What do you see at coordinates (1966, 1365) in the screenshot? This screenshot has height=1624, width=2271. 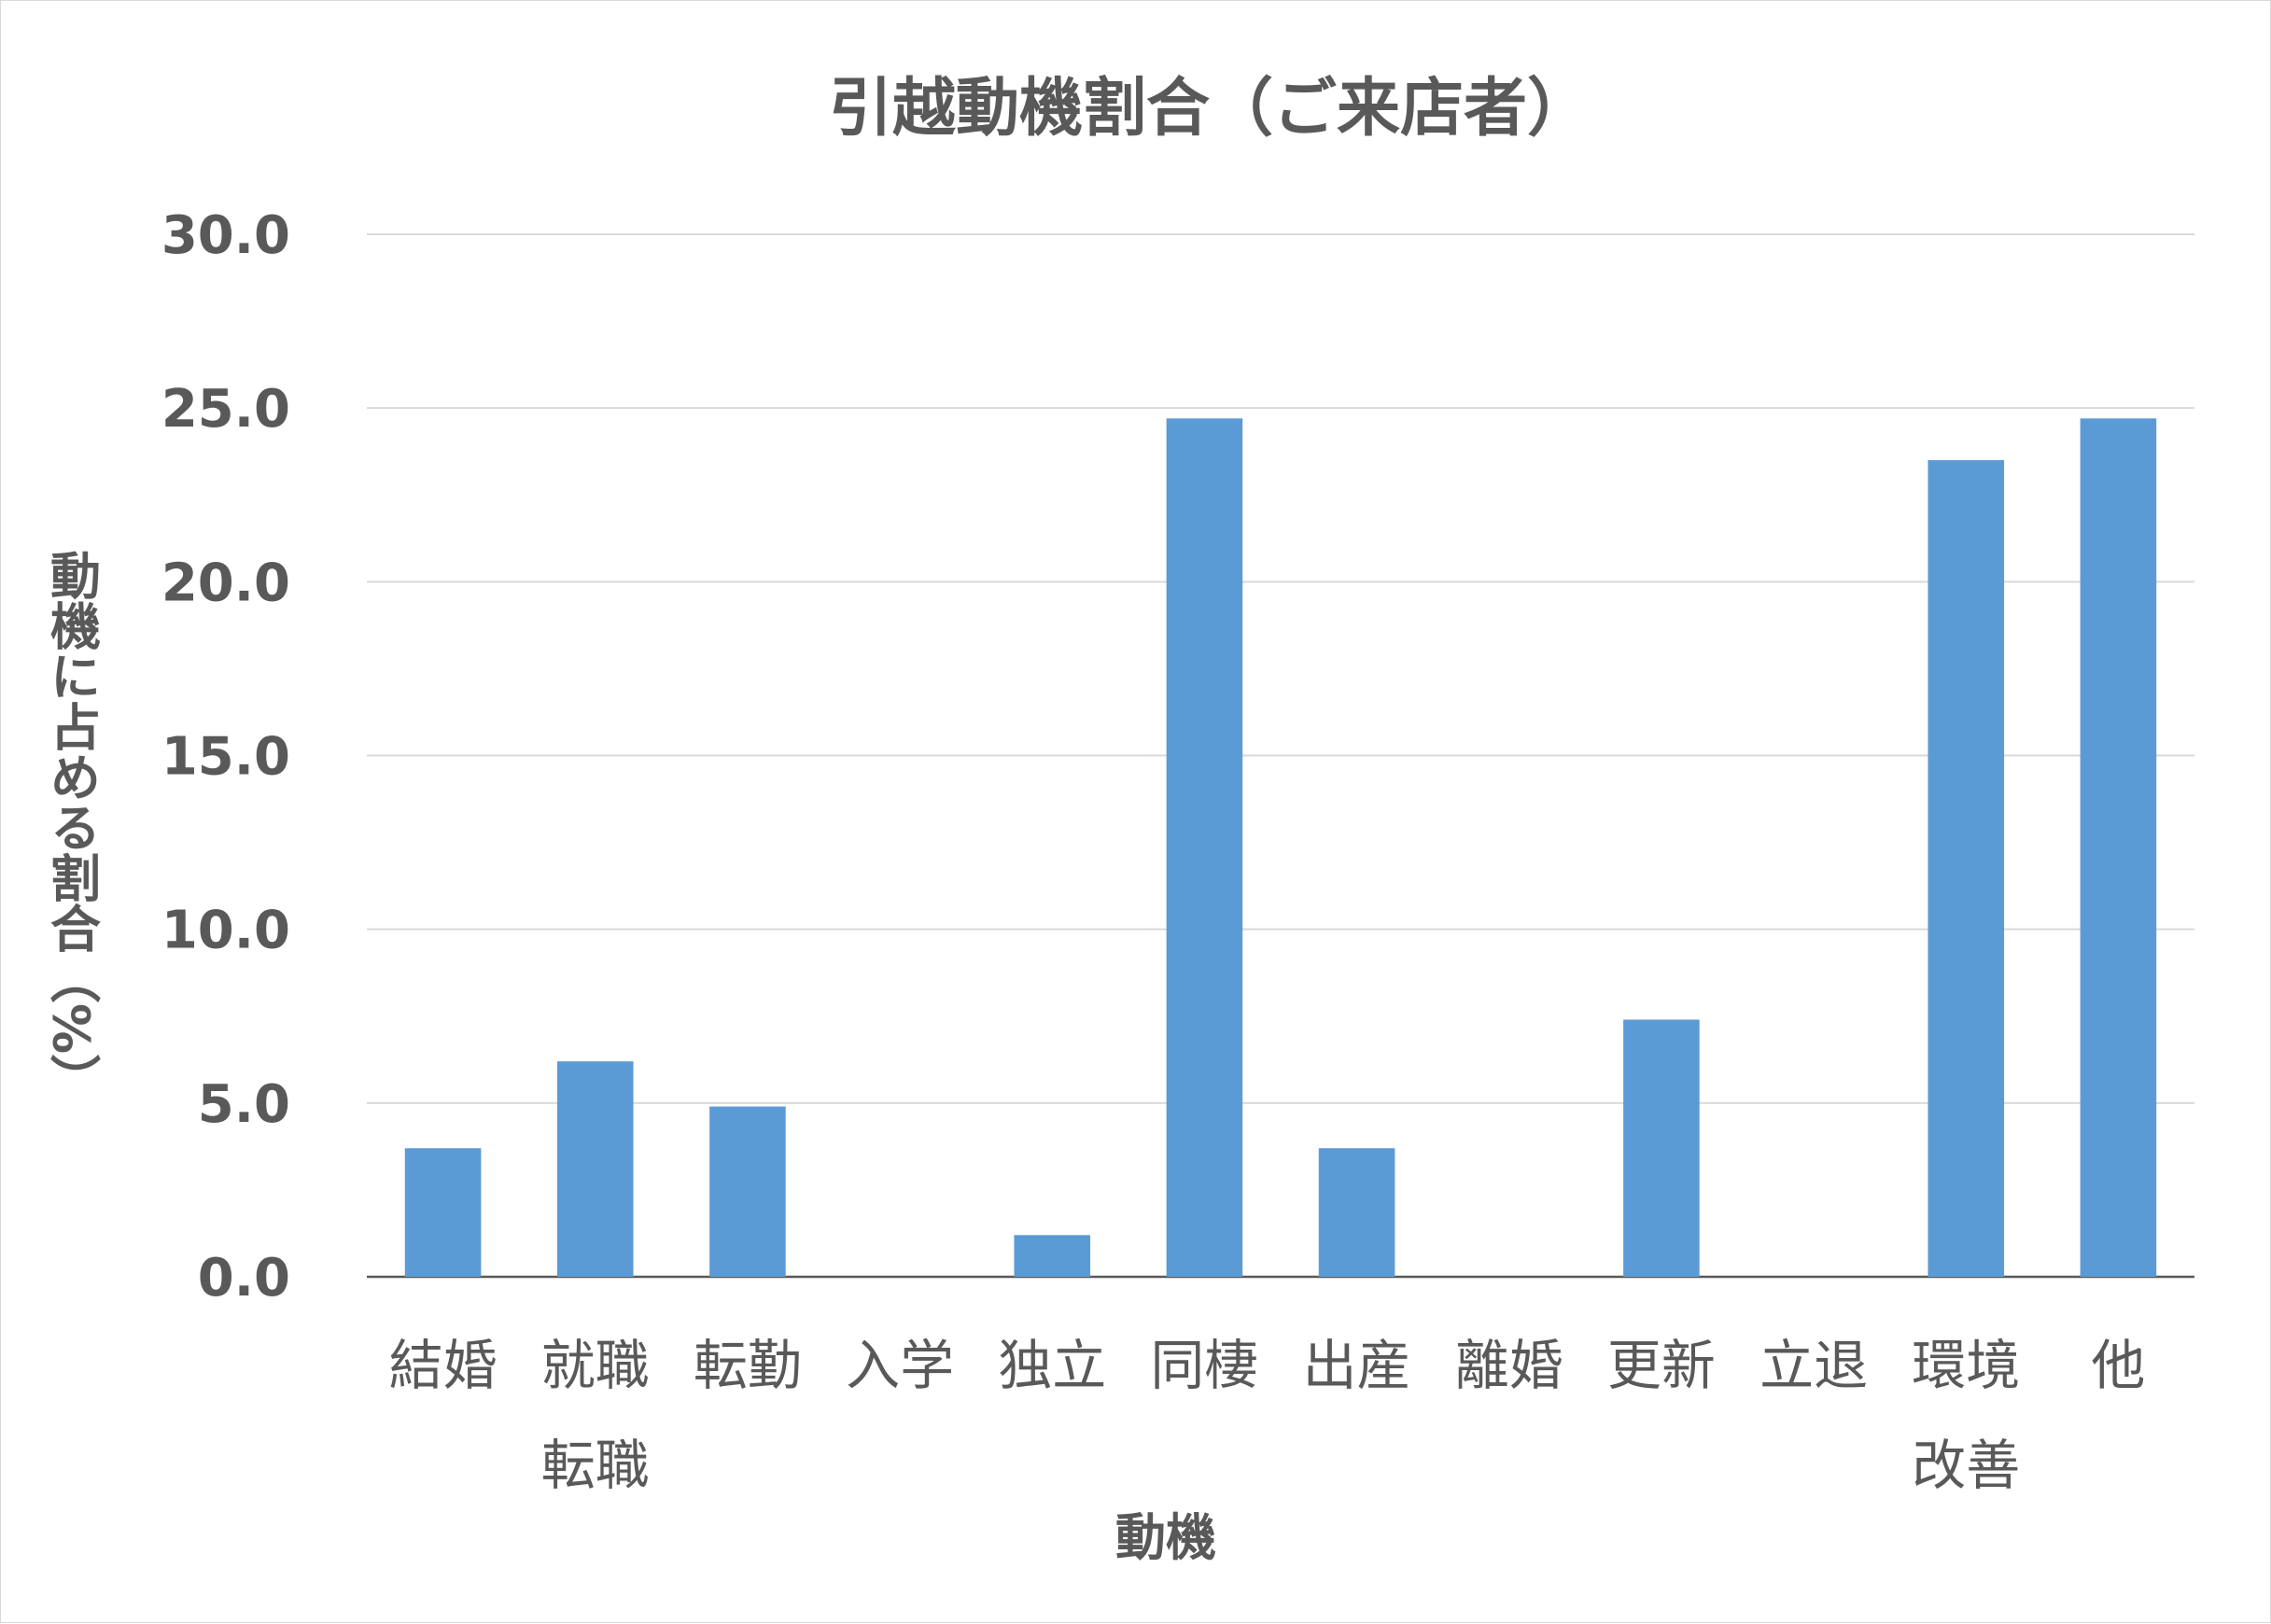 I see `x-tick-label: 環境` at bounding box center [1966, 1365].